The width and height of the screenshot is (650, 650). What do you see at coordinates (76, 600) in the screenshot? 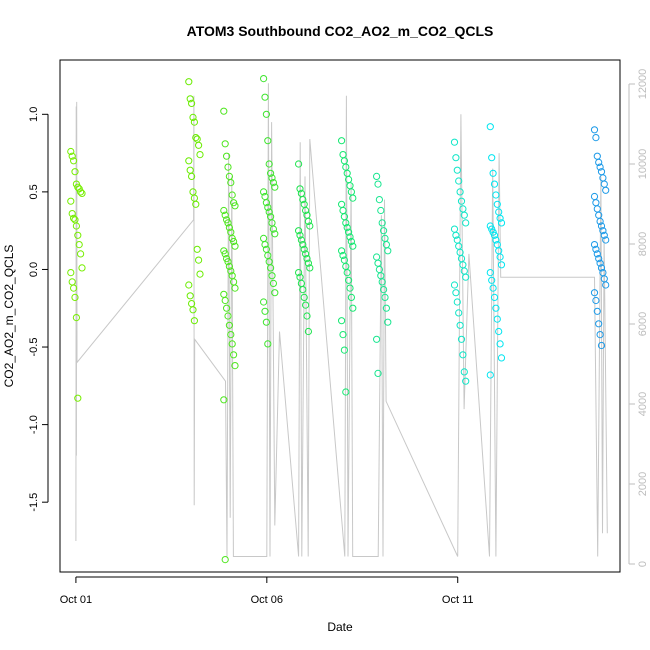
I see `x-tick-label: Oct 01` at bounding box center [76, 600].